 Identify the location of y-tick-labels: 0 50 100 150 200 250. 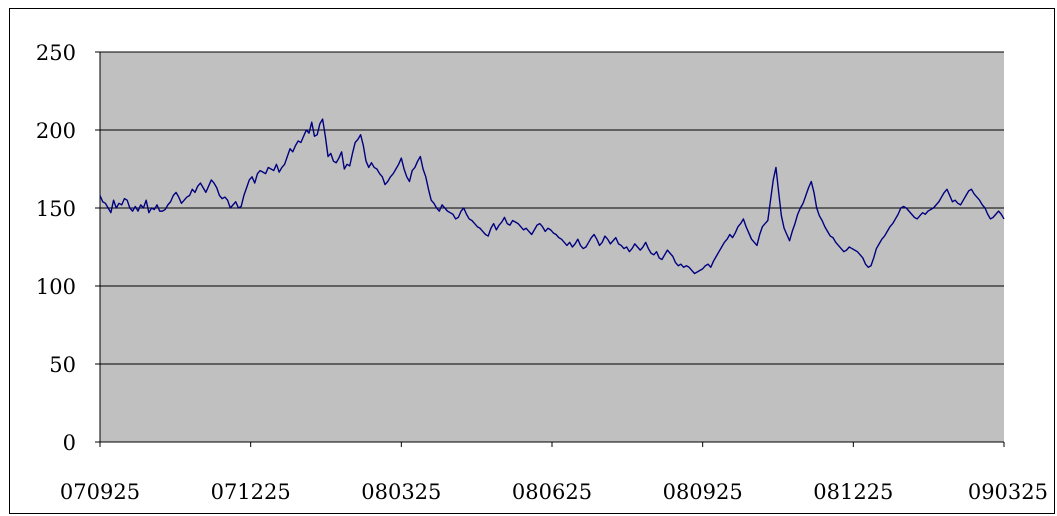
(68, 248).